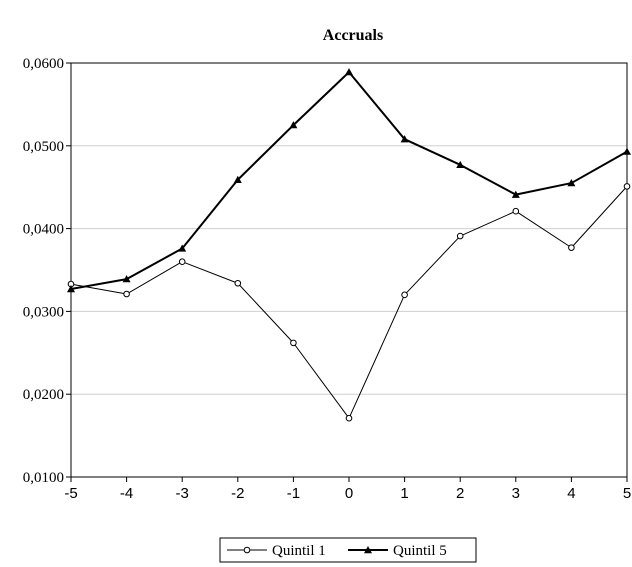 This screenshot has width=632, height=567. I want to click on legend: Quintil 1 Quintil 5, so click(348, 550).